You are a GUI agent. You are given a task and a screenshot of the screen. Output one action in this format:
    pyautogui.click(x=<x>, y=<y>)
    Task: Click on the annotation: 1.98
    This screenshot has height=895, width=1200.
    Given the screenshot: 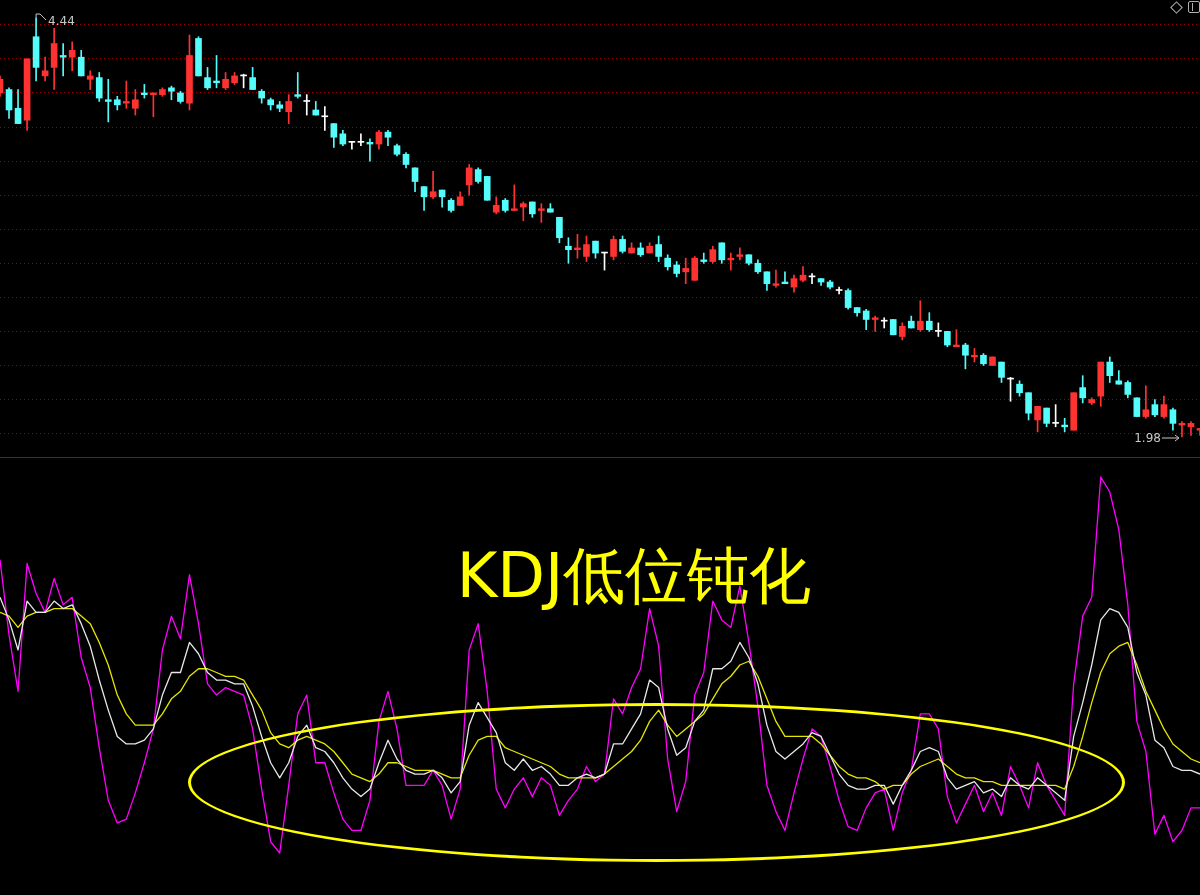 What is the action you would take?
    pyautogui.click(x=1147, y=438)
    